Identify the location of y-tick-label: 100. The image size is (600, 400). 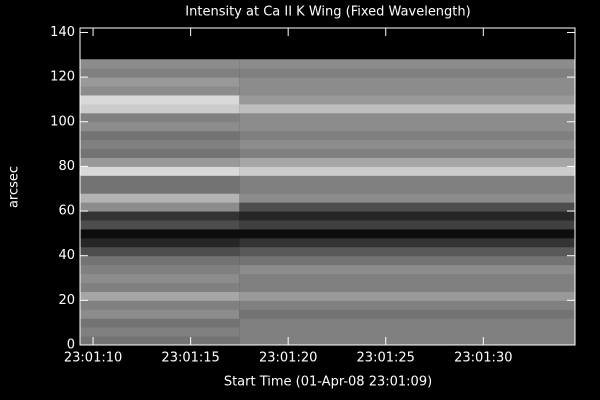
(62, 121).